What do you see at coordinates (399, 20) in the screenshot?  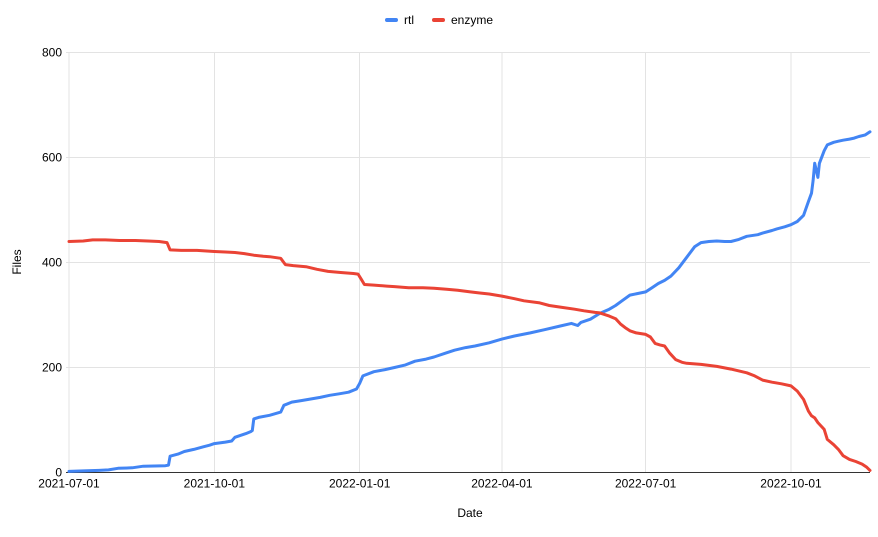 I see `legend-item-rtl: rtl` at bounding box center [399, 20].